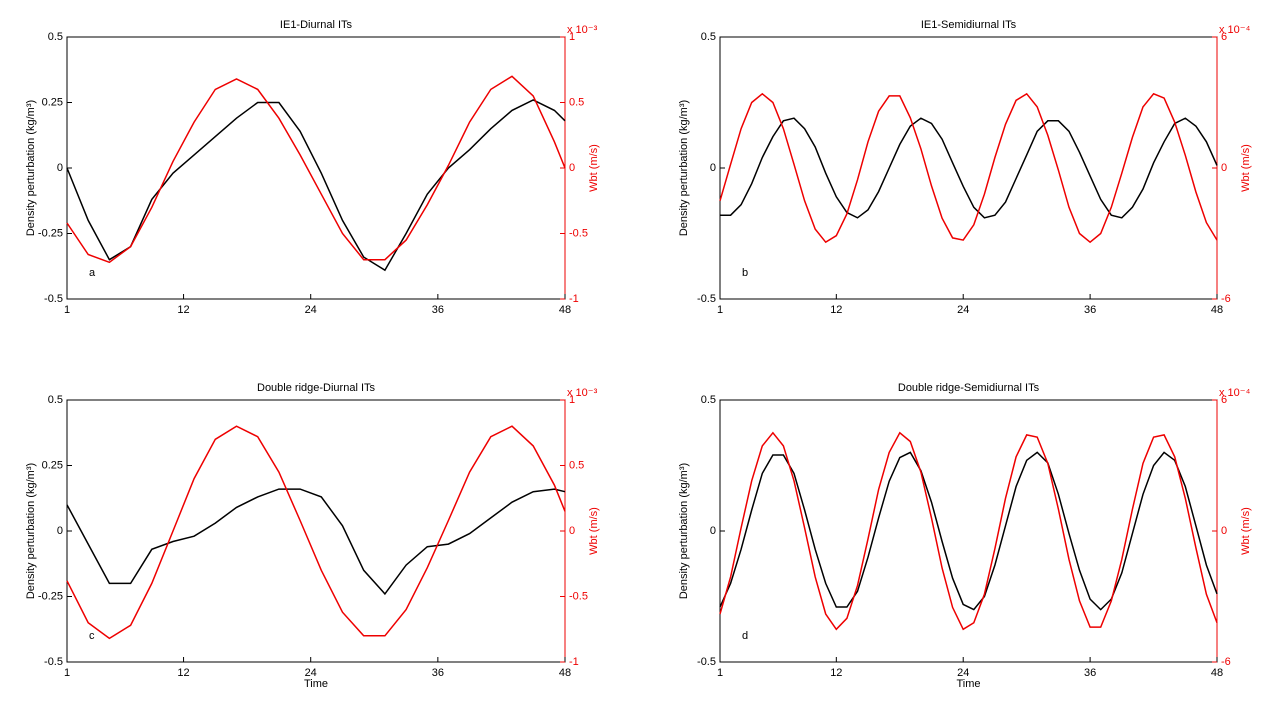  Describe the element at coordinates (92, 636) in the screenshot. I see `panel-letter: c` at that location.